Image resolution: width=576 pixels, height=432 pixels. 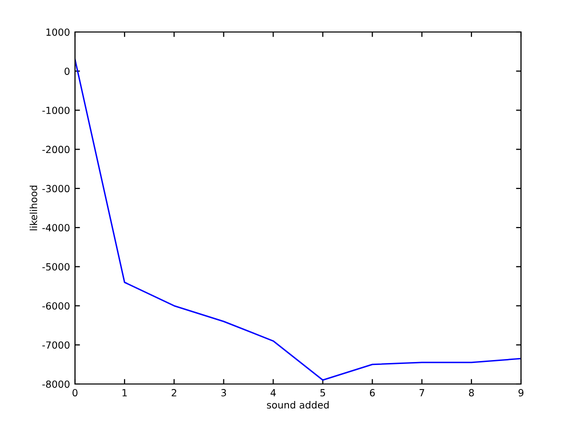 What do you see at coordinates (273, 392) in the screenshot?
I see `x-tick-label: 4` at bounding box center [273, 392].